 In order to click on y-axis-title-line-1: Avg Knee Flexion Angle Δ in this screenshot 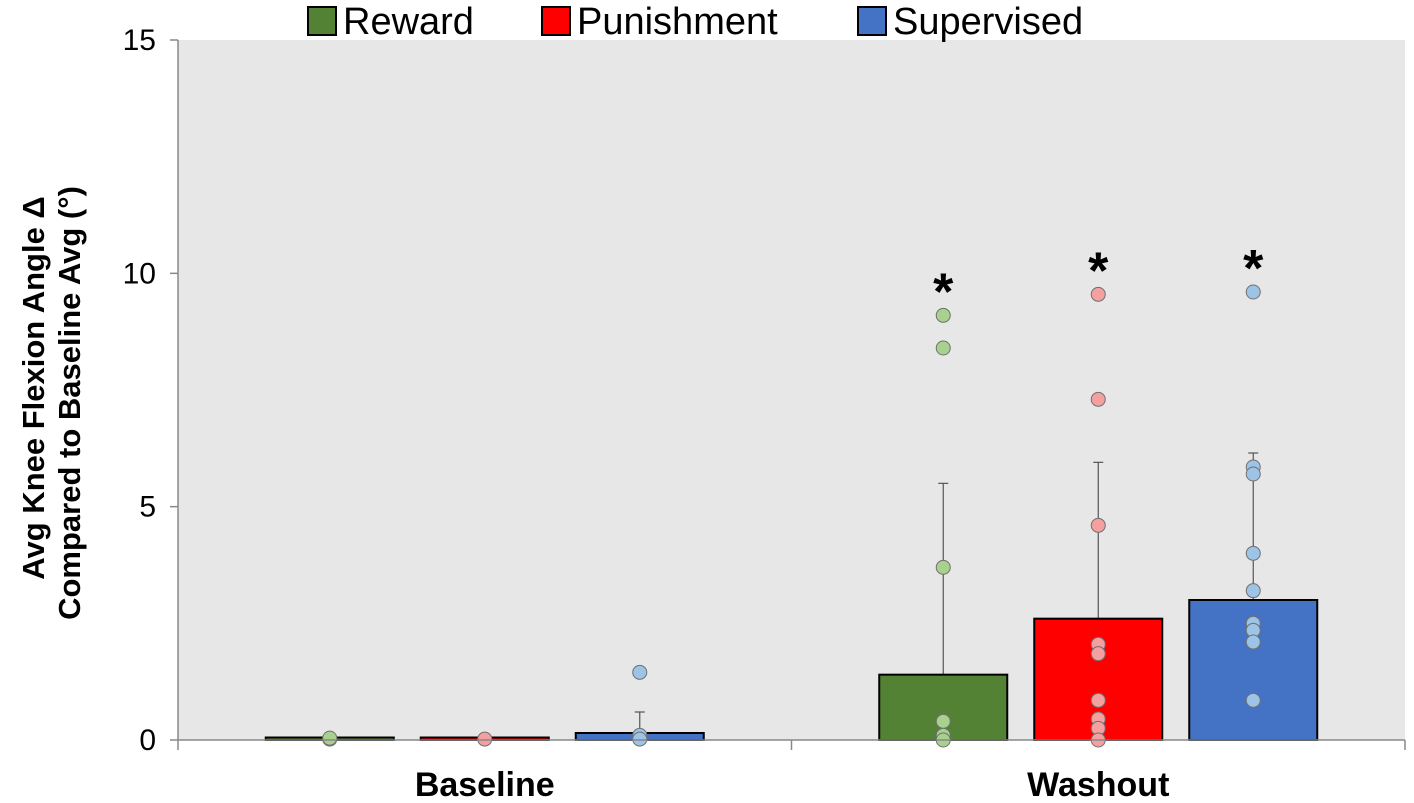, I will do `click(33, 387)`.